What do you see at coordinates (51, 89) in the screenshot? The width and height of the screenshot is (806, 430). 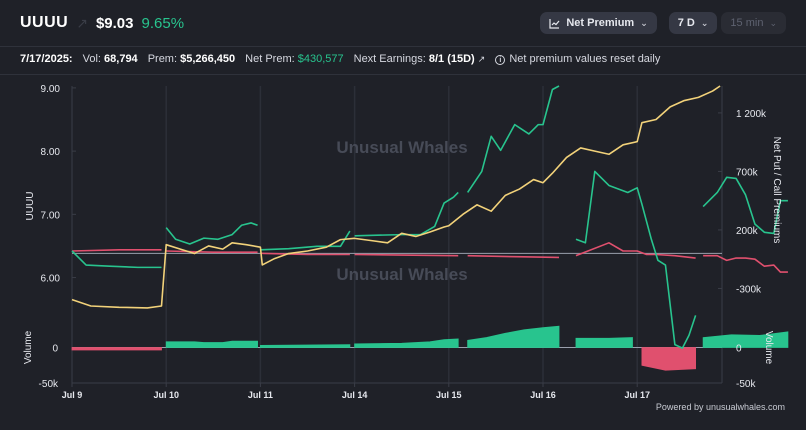 I see `left-tick-label: 9.00` at bounding box center [51, 89].